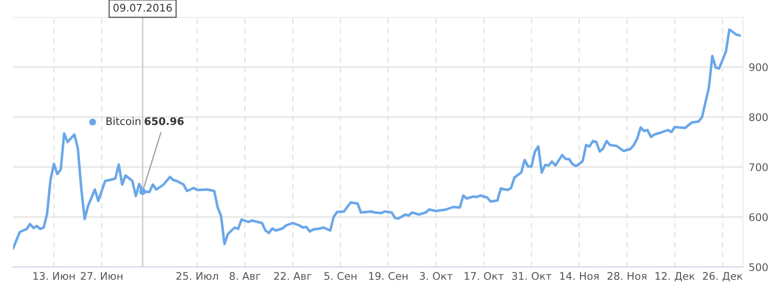 The image size is (775, 295). Describe the element at coordinates (627, 276) in the screenshot. I see `x-tick-label: 28. Ноя` at that location.